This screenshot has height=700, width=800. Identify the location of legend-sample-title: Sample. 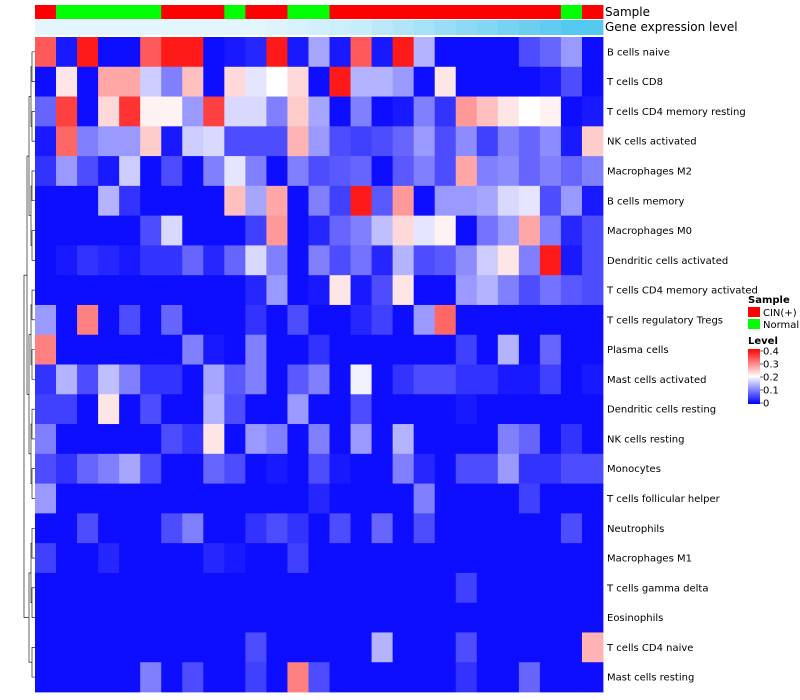
(769, 300).